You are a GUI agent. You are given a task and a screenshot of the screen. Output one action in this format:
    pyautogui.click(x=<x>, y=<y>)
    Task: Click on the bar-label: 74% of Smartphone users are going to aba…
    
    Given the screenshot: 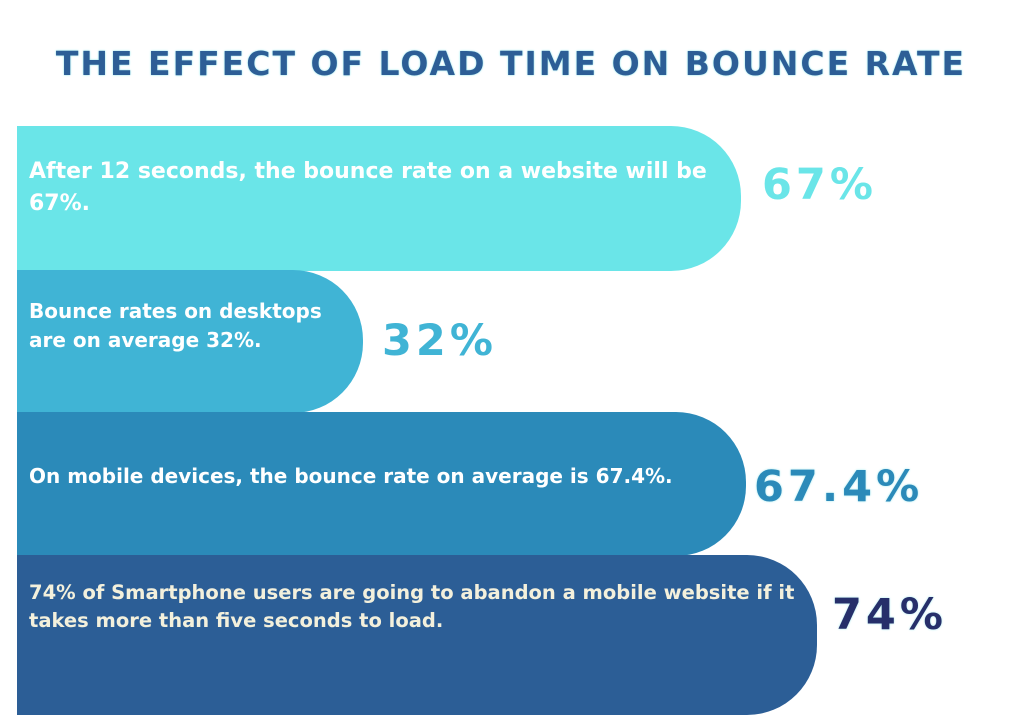 What is the action you would take?
    pyautogui.click(x=412, y=607)
    